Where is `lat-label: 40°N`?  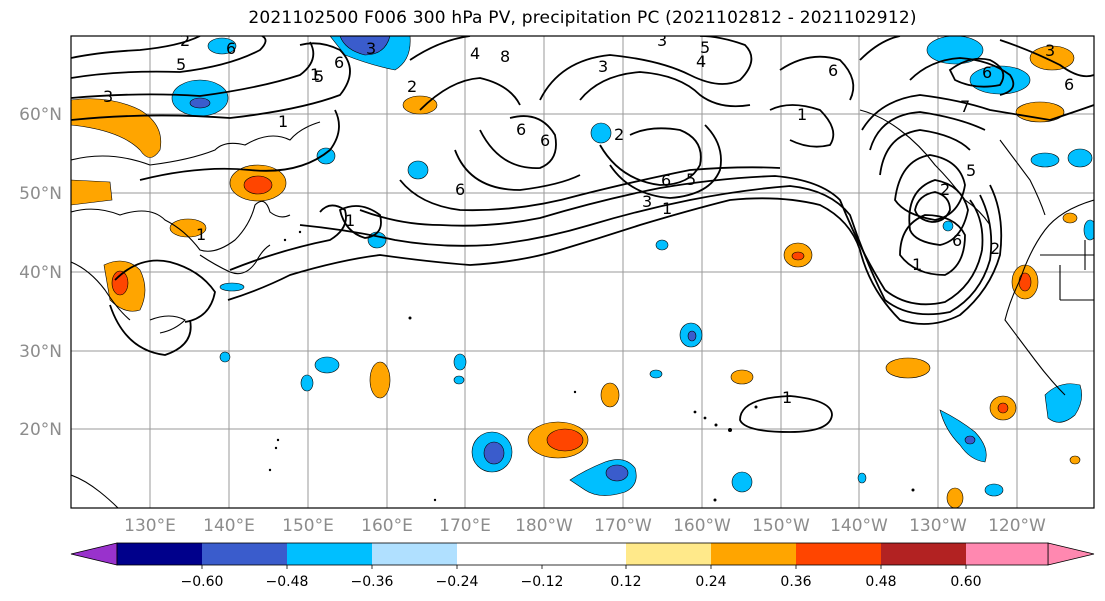 lat-label: 40°N is located at coordinates (40, 273).